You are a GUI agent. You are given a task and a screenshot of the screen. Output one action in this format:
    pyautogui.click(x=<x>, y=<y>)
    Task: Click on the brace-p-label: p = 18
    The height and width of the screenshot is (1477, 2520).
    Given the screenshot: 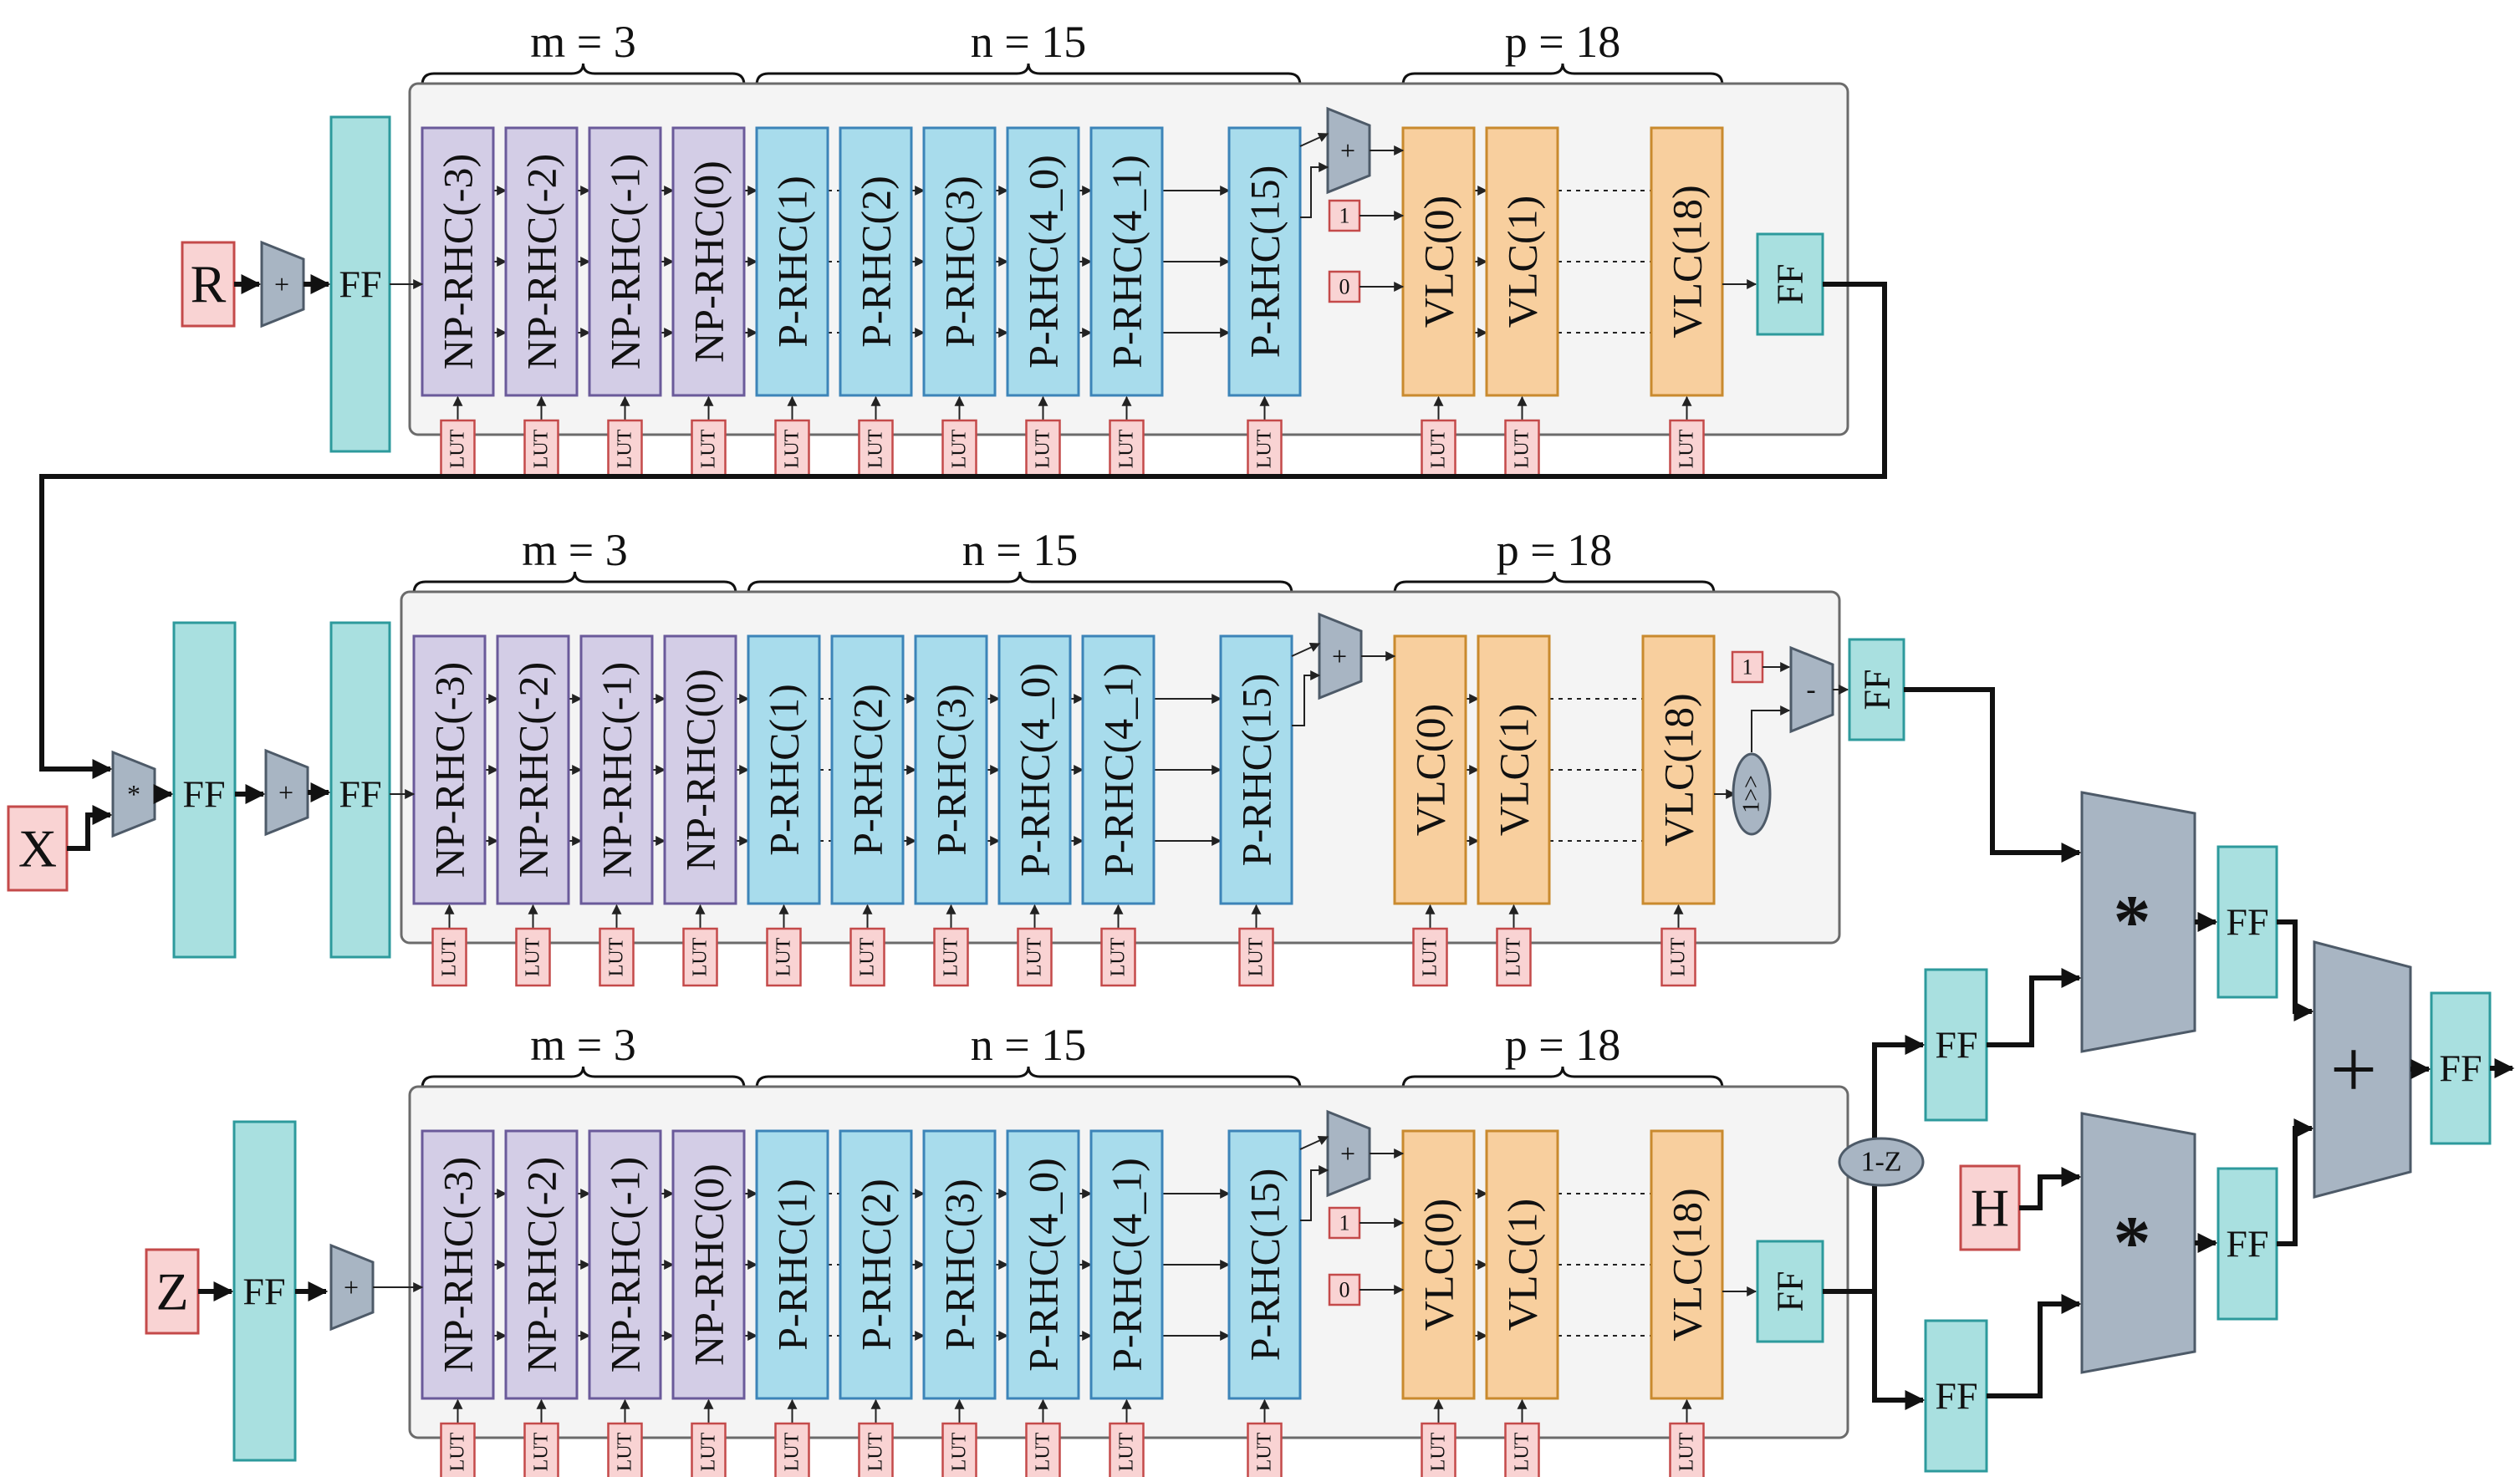 What is the action you would take?
    pyautogui.click(x=1554, y=550)
    